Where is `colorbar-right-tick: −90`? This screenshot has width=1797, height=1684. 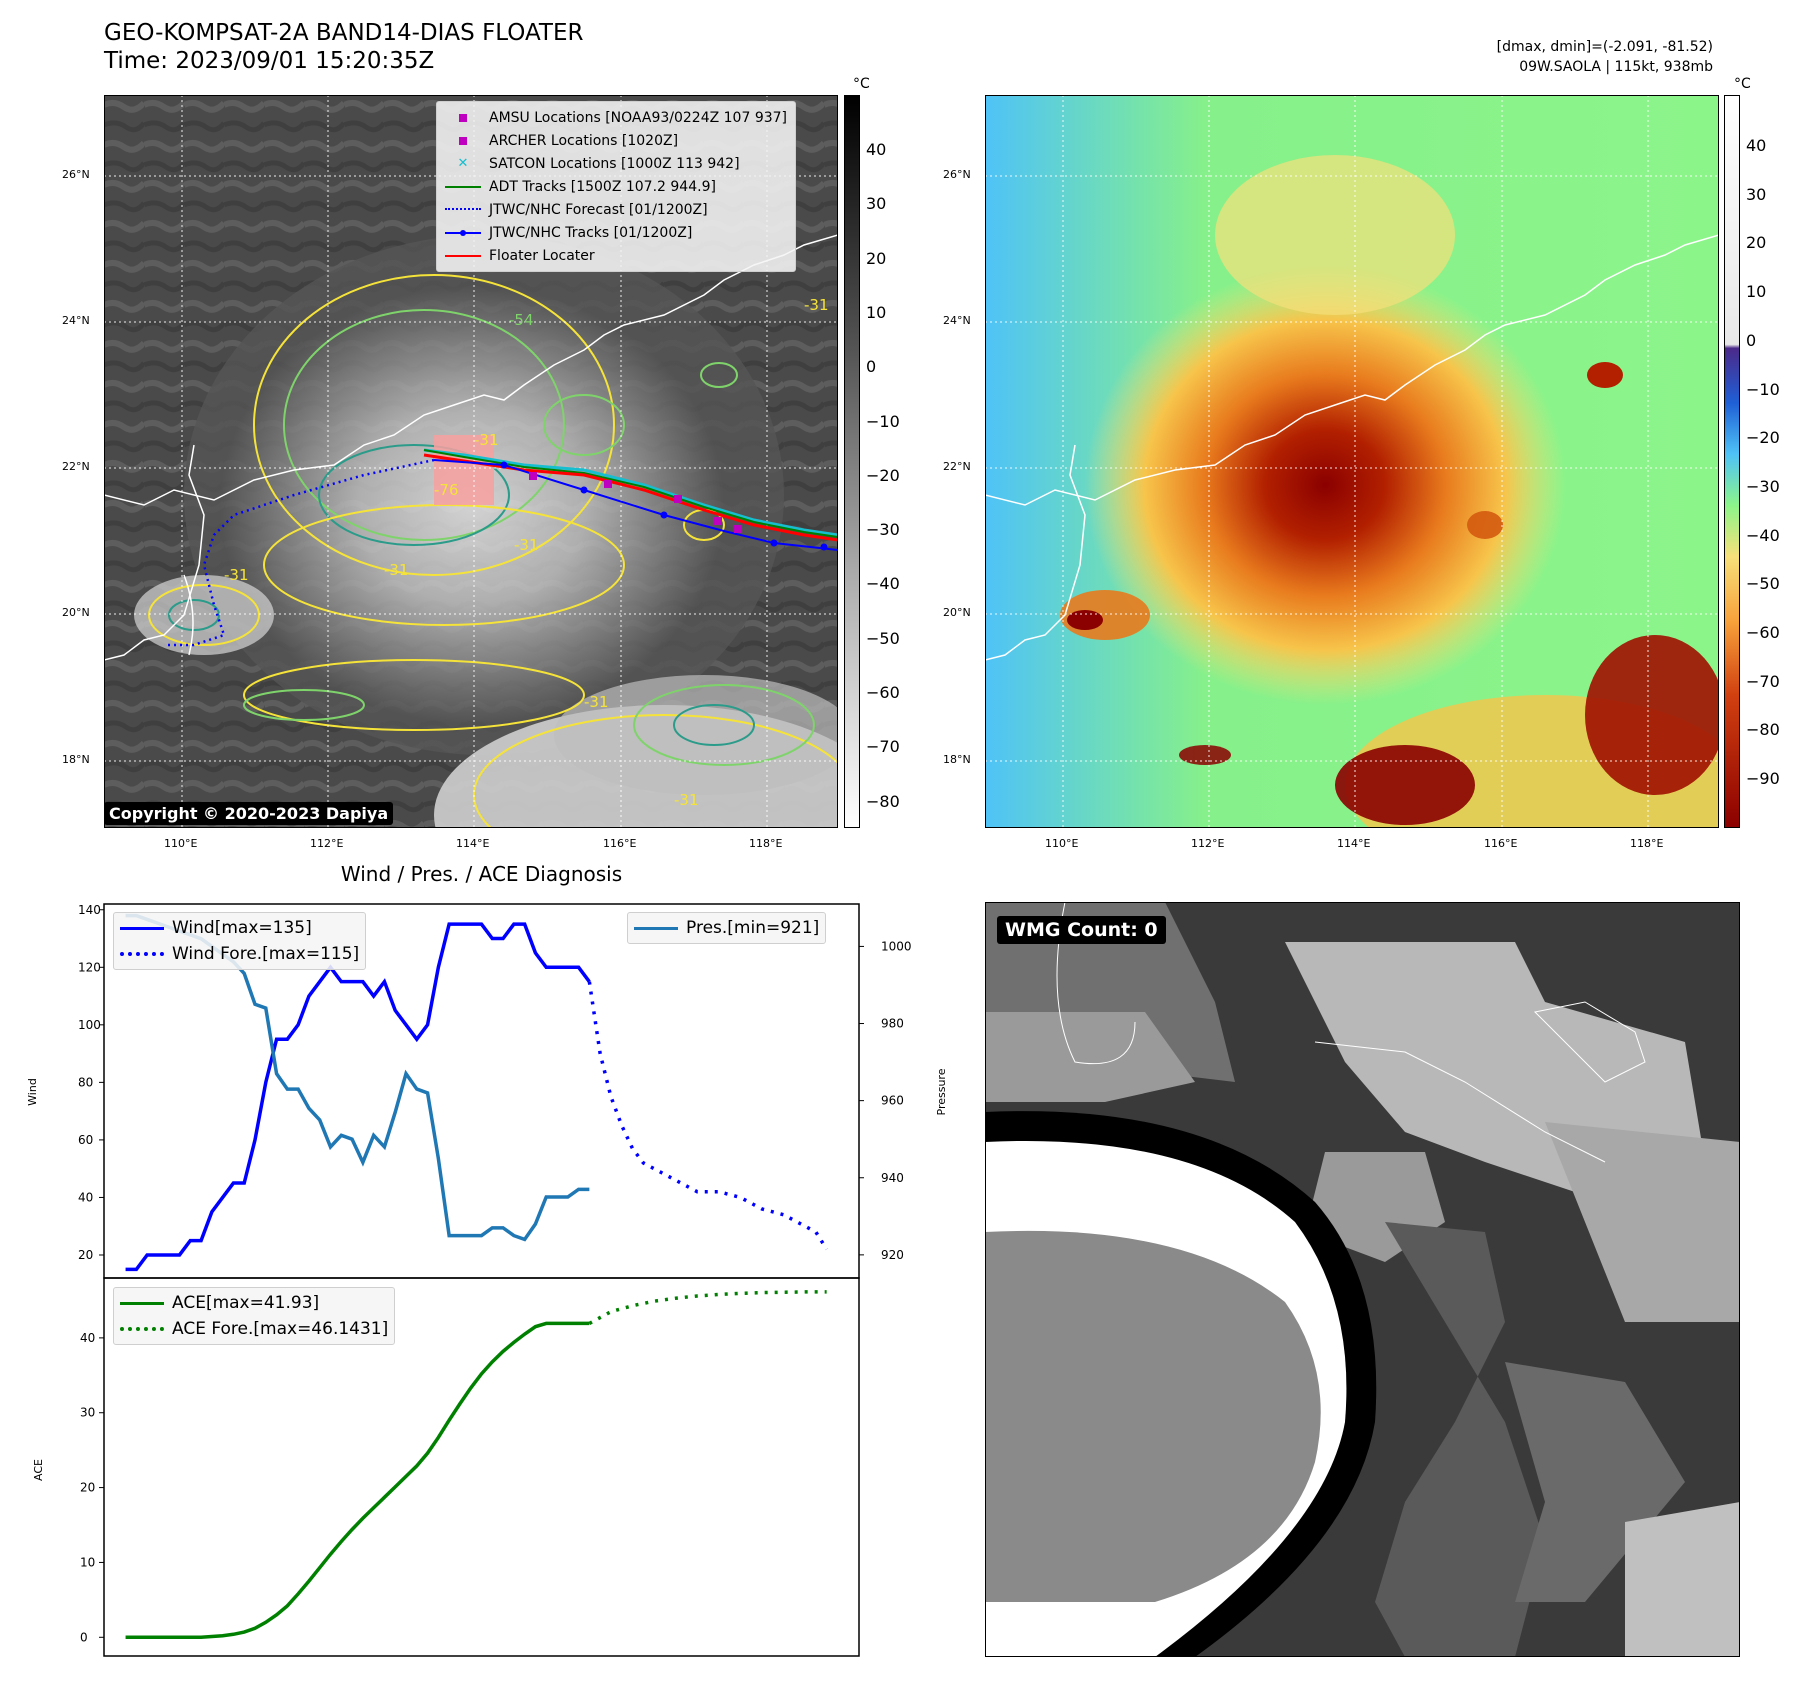
colorbar-right-tick: −90 is located at coordinates (1763, 779).